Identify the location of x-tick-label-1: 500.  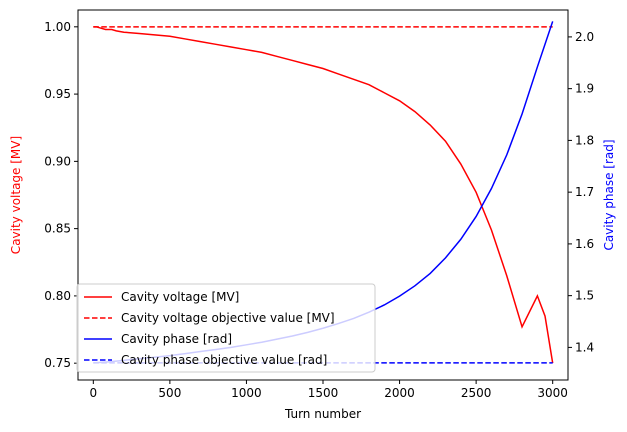
(169, 393).